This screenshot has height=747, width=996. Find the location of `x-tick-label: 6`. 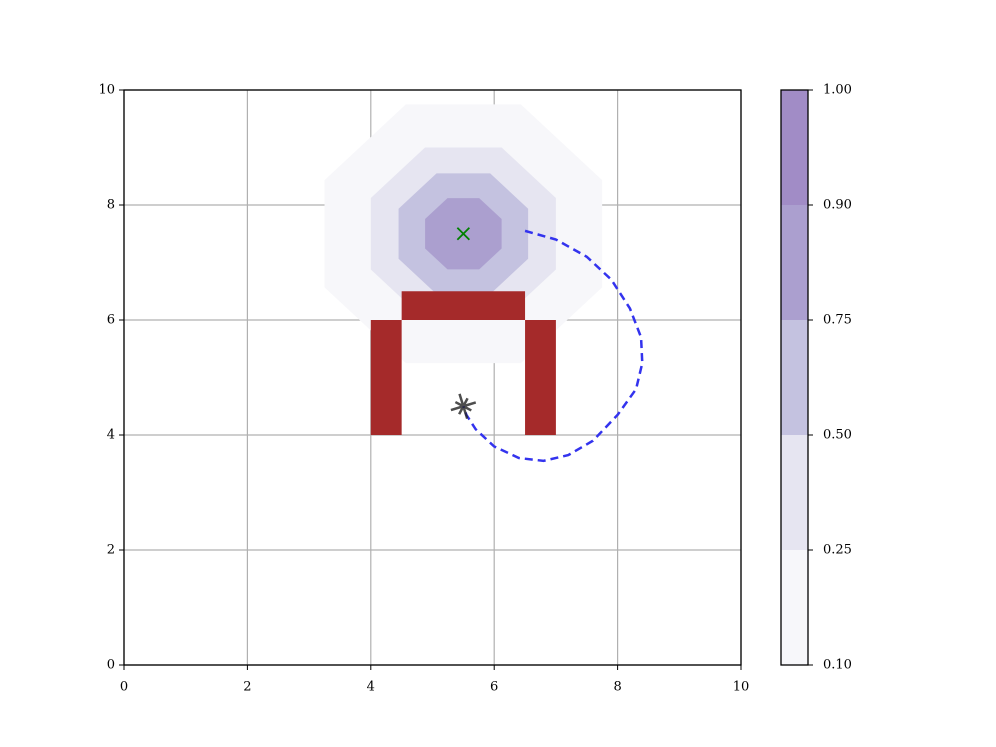

x-tick-label: 6 is located at coordinates (494, 687).